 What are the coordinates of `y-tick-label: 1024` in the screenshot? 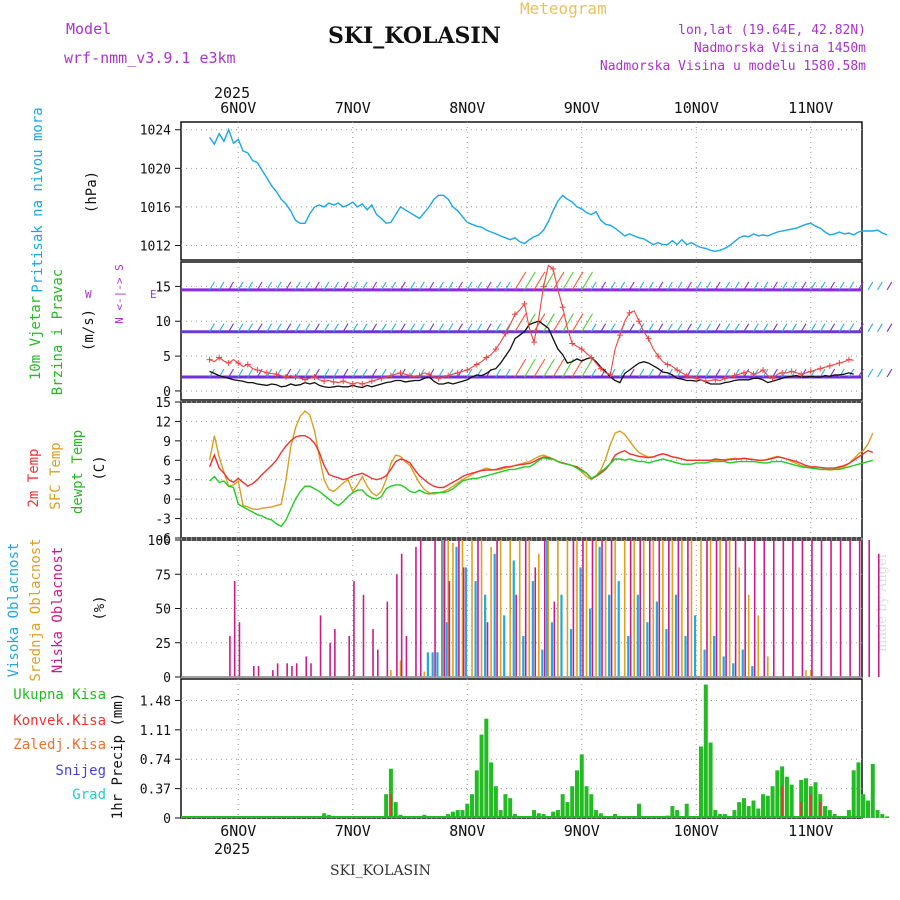 It's located at (155, 131).